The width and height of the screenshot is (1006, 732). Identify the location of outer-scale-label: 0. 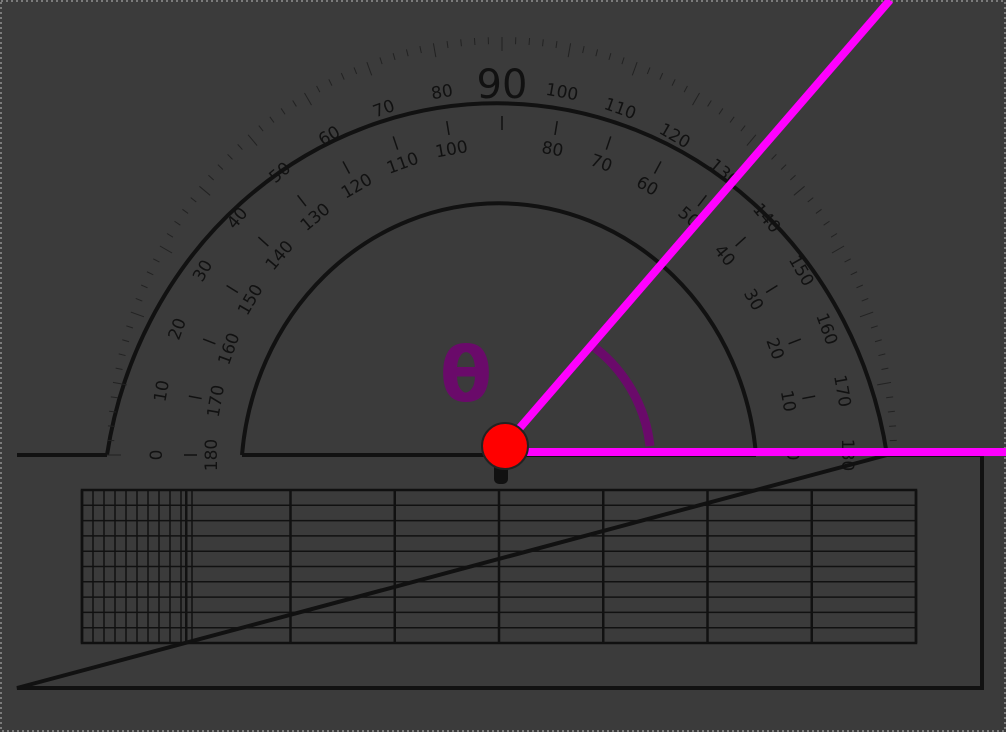
(157, 455).